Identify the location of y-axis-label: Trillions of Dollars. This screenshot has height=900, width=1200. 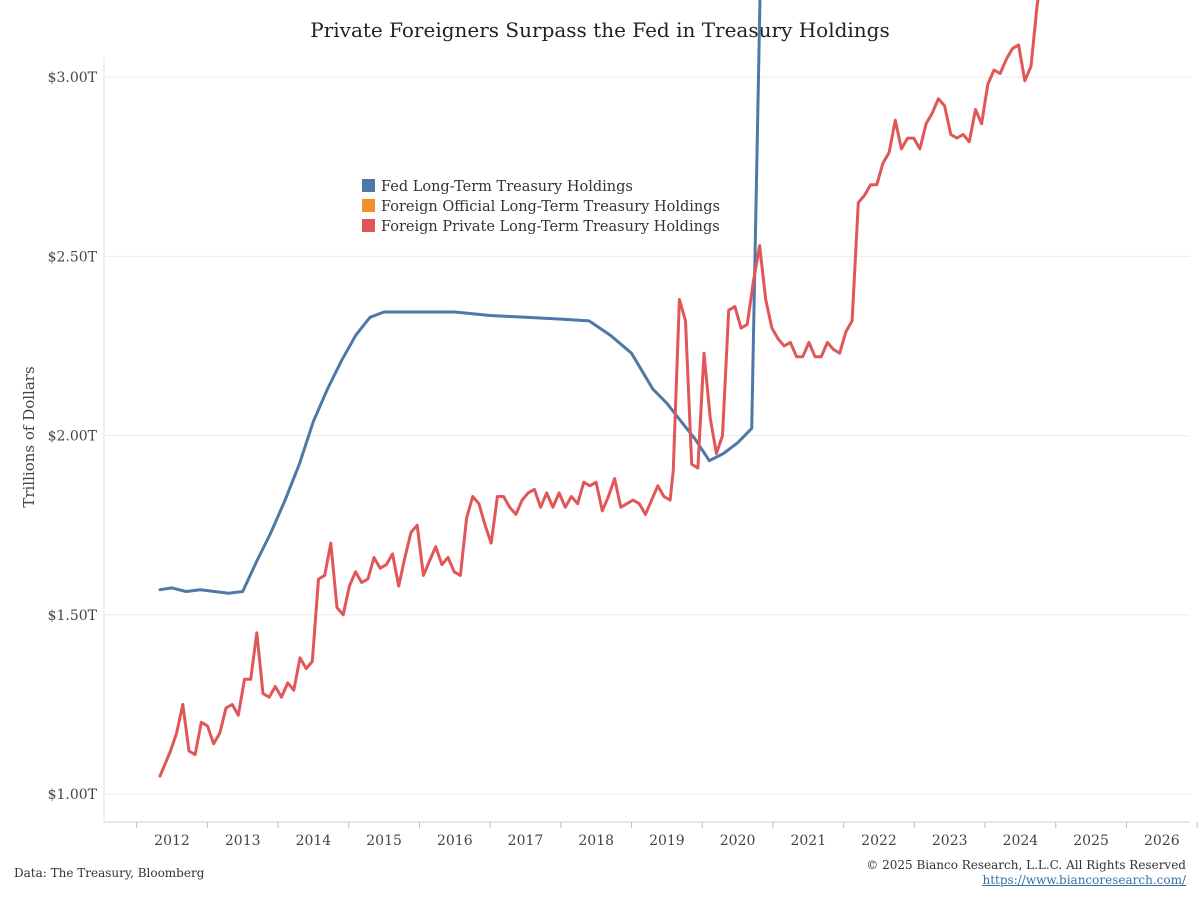
(29, 436).